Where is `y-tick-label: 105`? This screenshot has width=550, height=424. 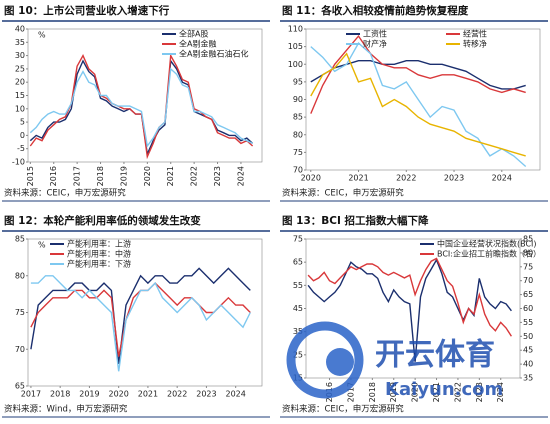 y-tick-label: 105 is located at coordinates (295, 46).